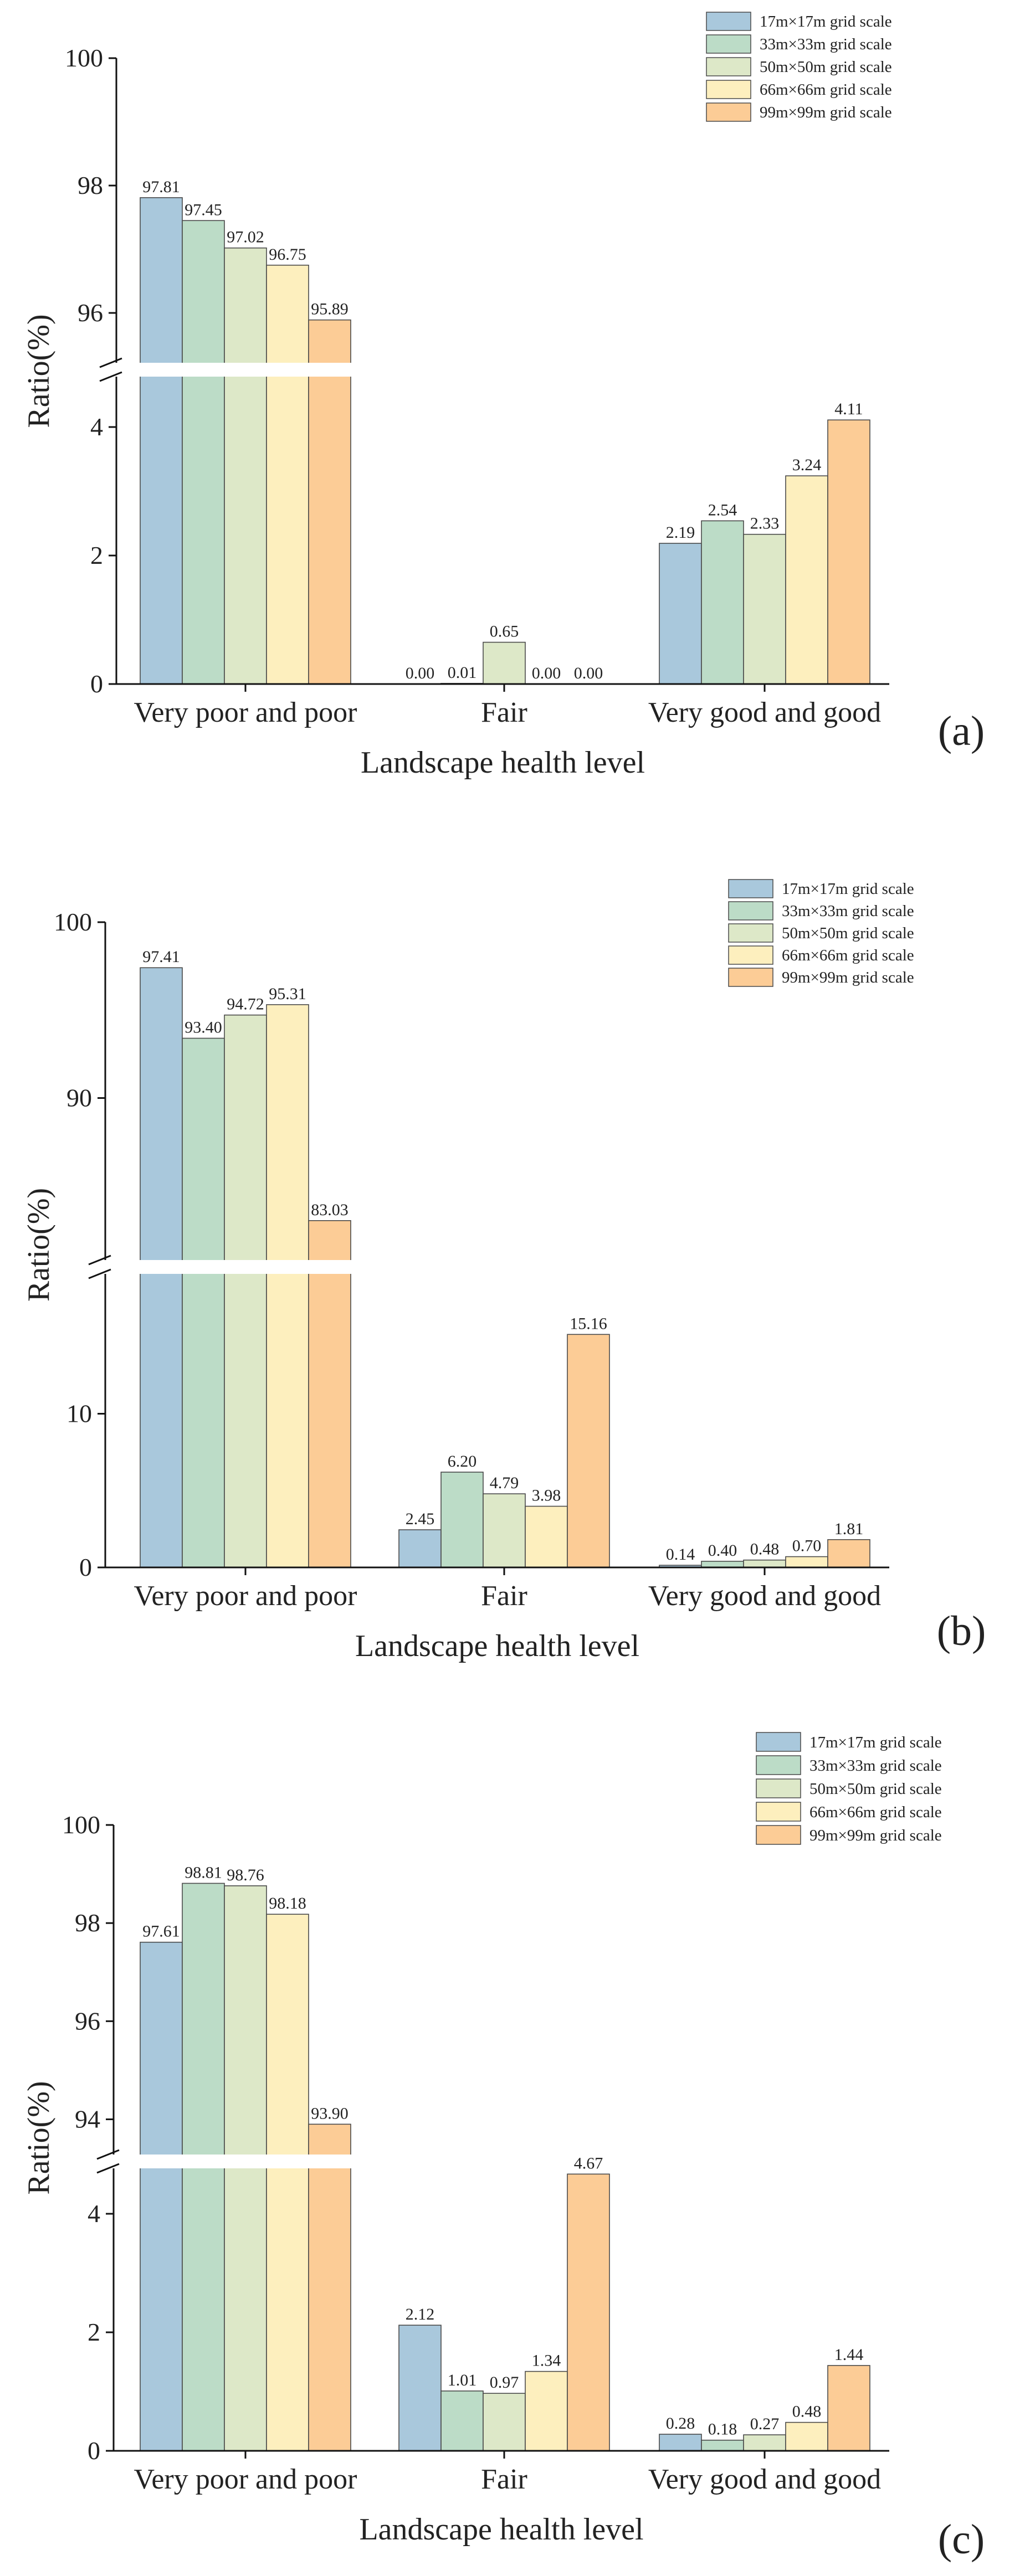 This screenshot has width=1030, height=2576. I want to click on value-label: 94.72, so click(246, 1004).